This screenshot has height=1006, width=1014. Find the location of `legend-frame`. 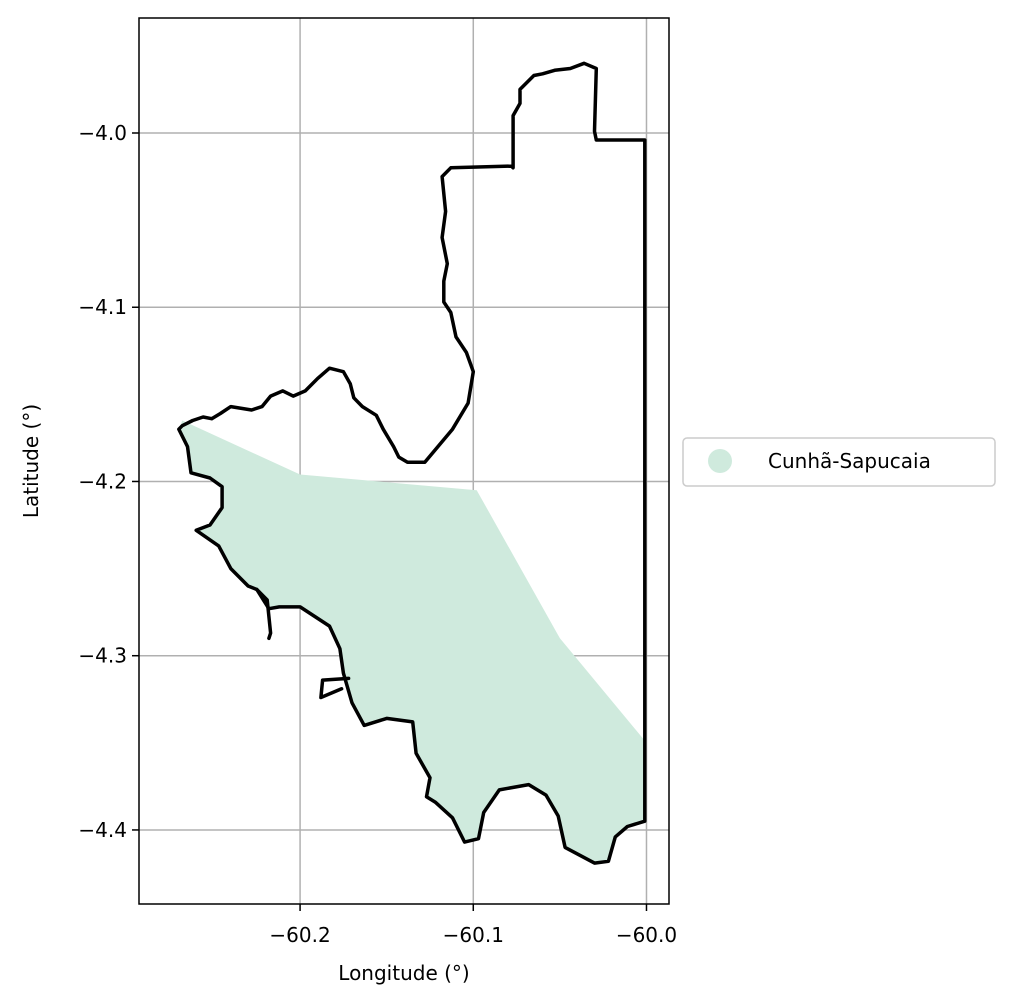

legend-frame is located at coordinates (839, 462).